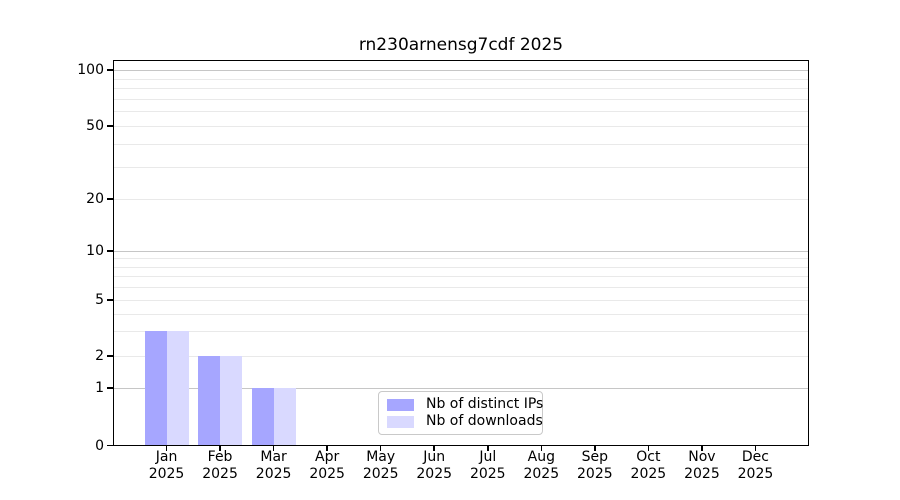 The height and width of the screenshot is (500, 900). I want to click on y-tick-label-0: 0, so click(99, 445).